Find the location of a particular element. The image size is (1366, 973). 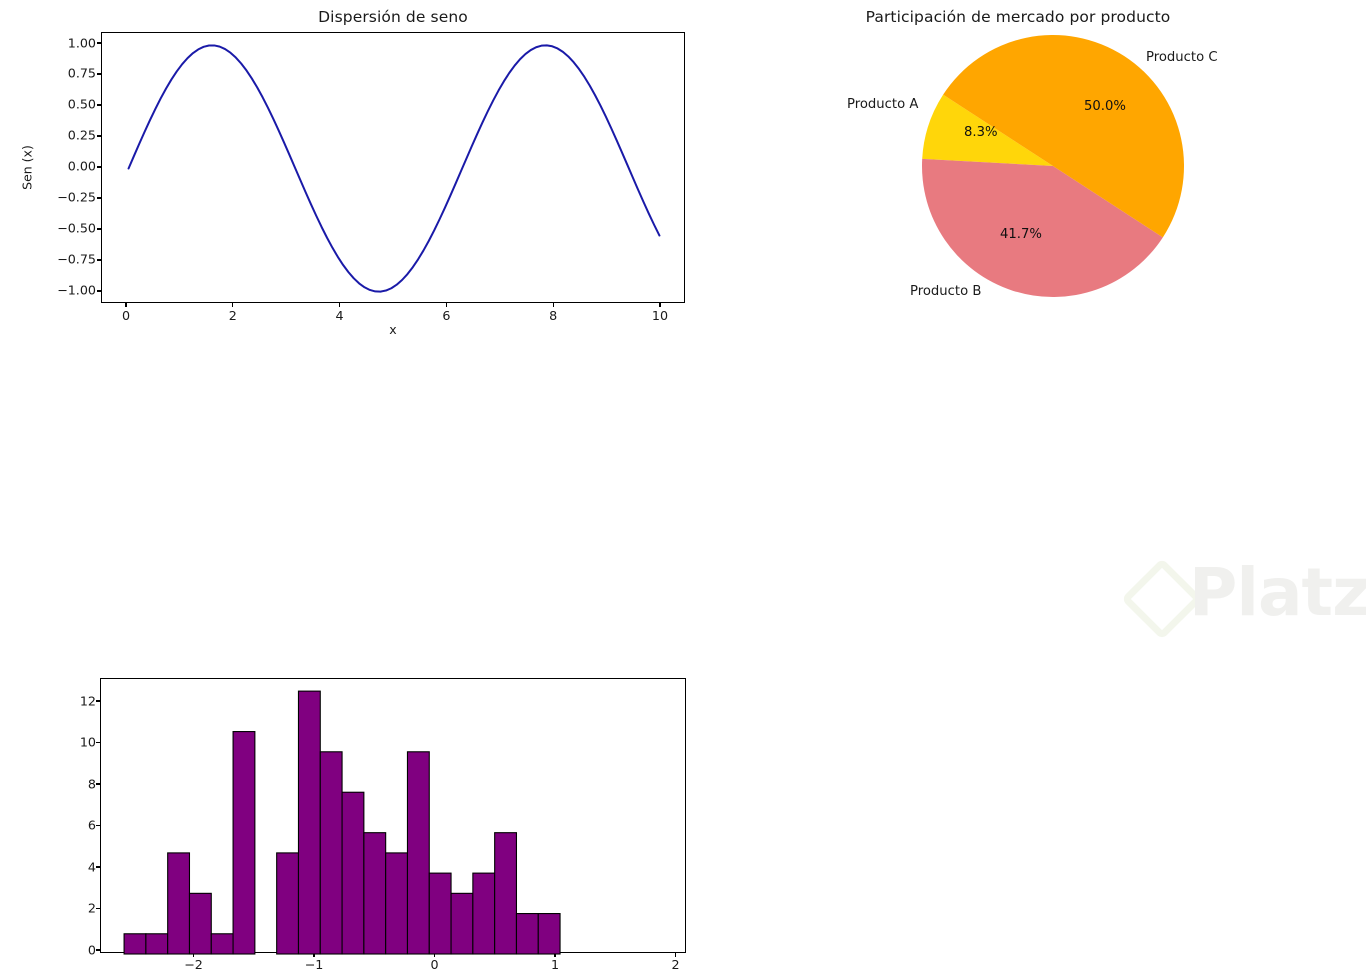

hist-xtick-5: 2 is located at coordinates (675, 964).